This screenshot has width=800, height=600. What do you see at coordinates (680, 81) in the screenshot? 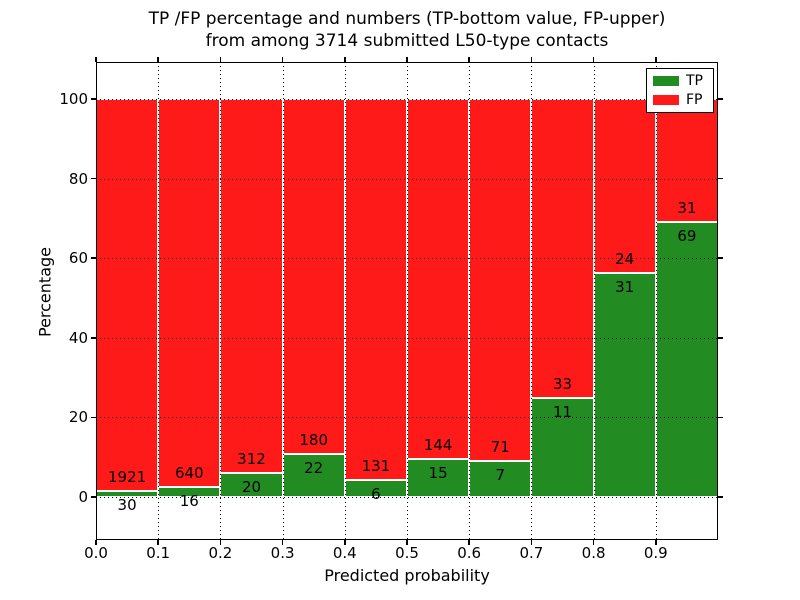
I see `legend-entry-tp: TP` at bounding box center [680, 81].